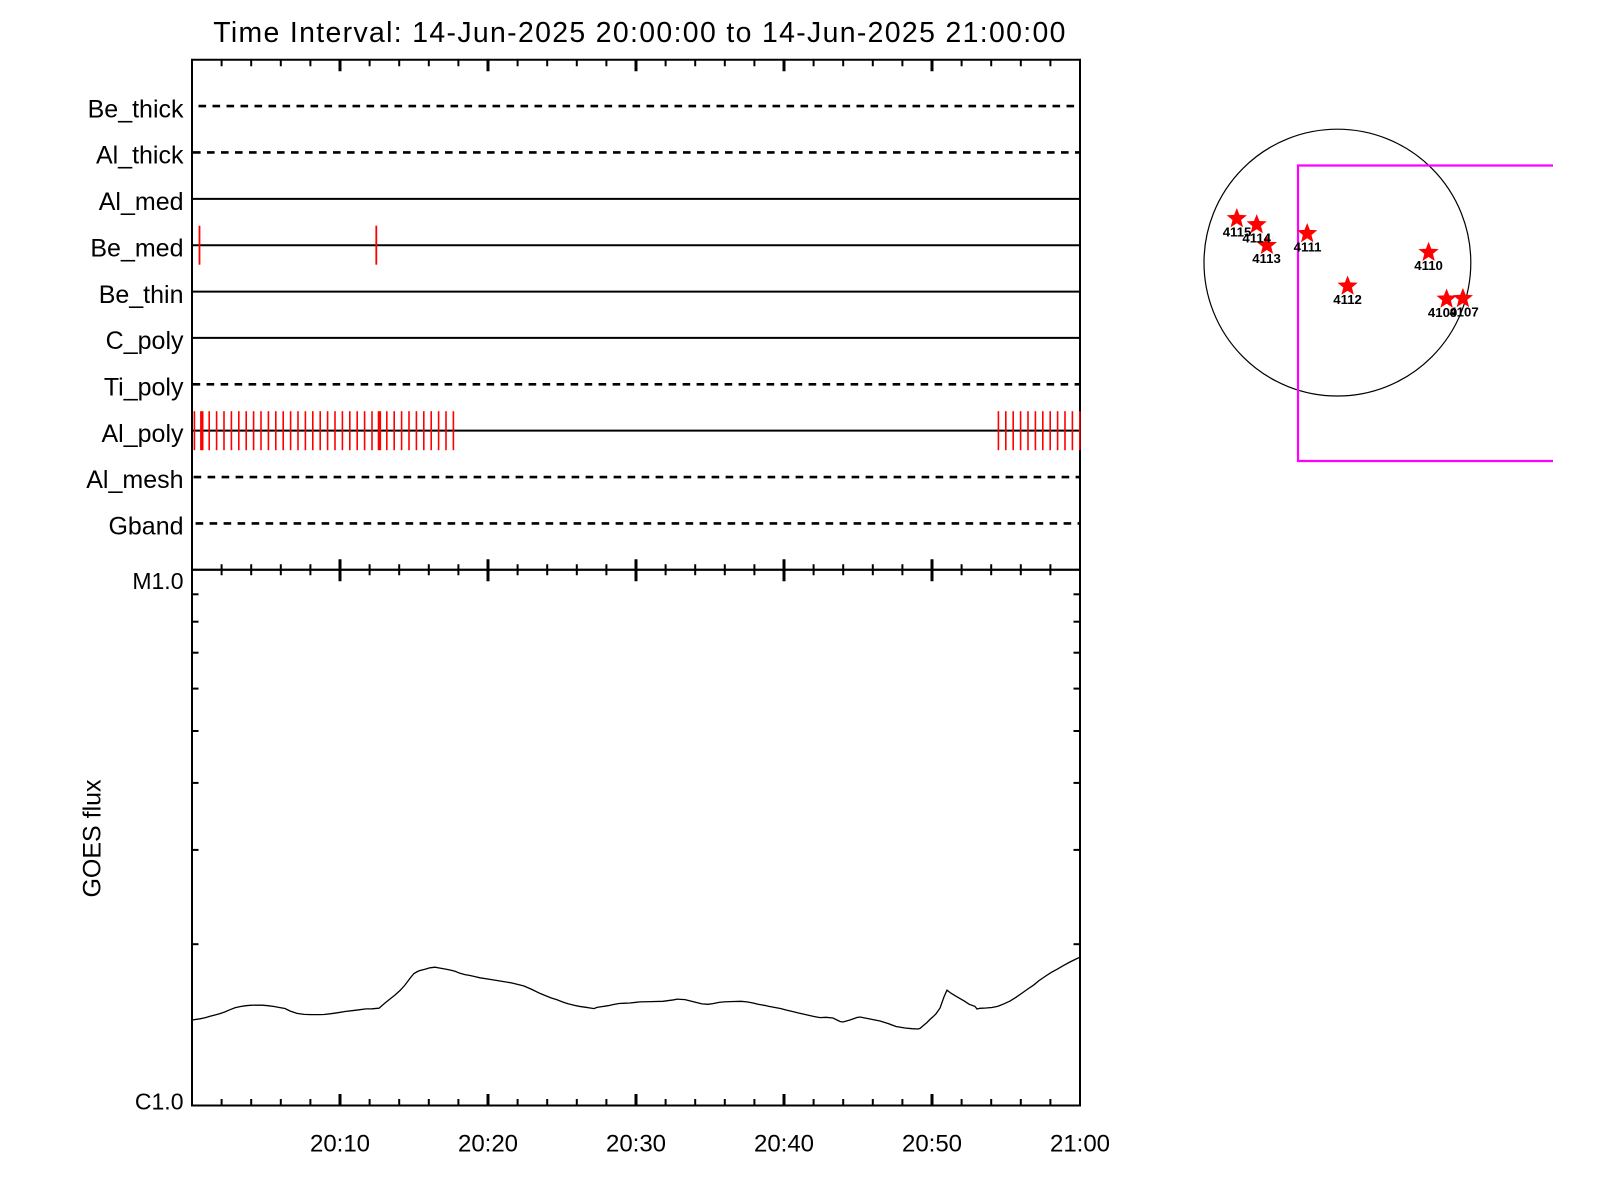  Describe the element at coordinates (636, 1144) in the screenshot. I see `svg-text: 20:30` at that location.